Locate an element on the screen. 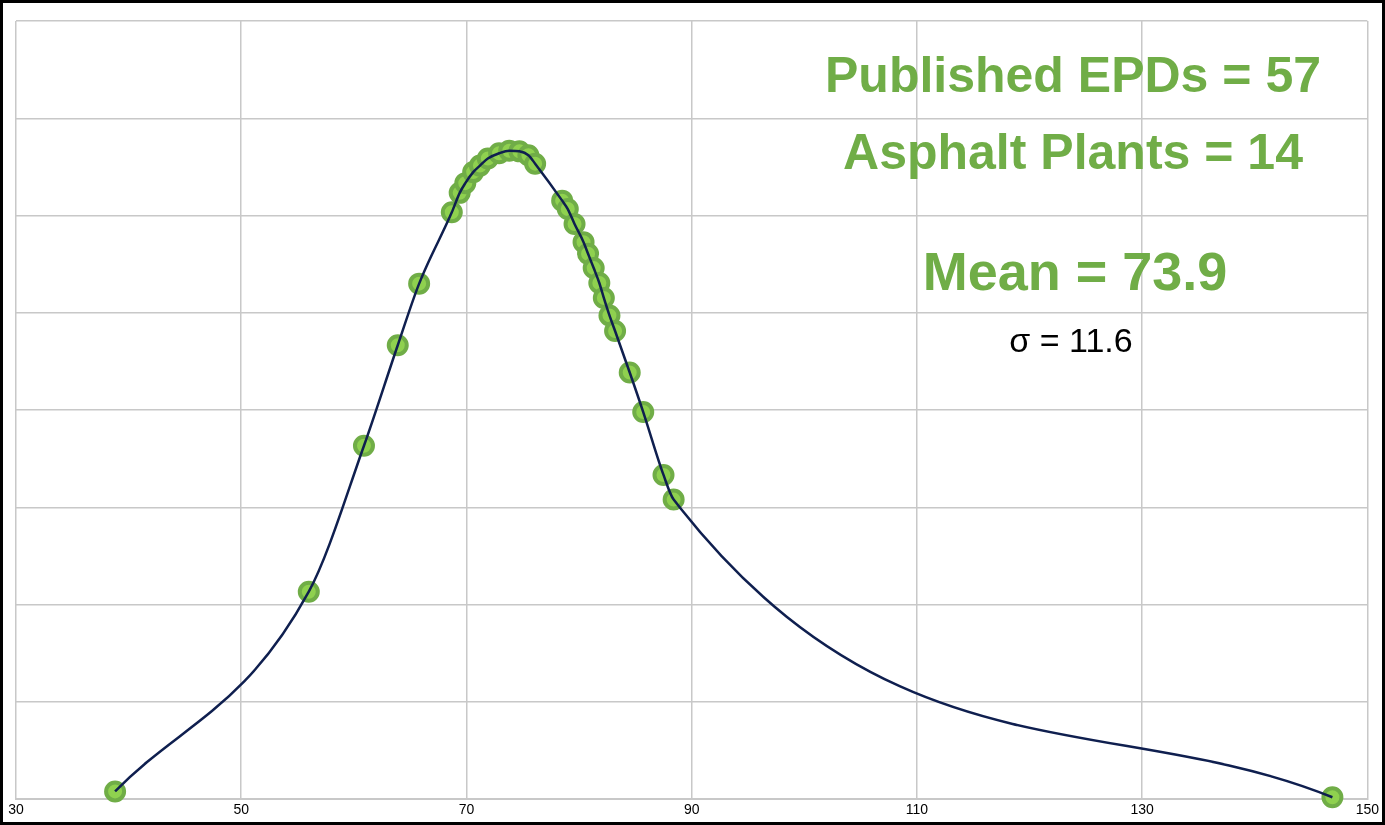  x-tick-label: 30 is located at coordinates (16, 809).